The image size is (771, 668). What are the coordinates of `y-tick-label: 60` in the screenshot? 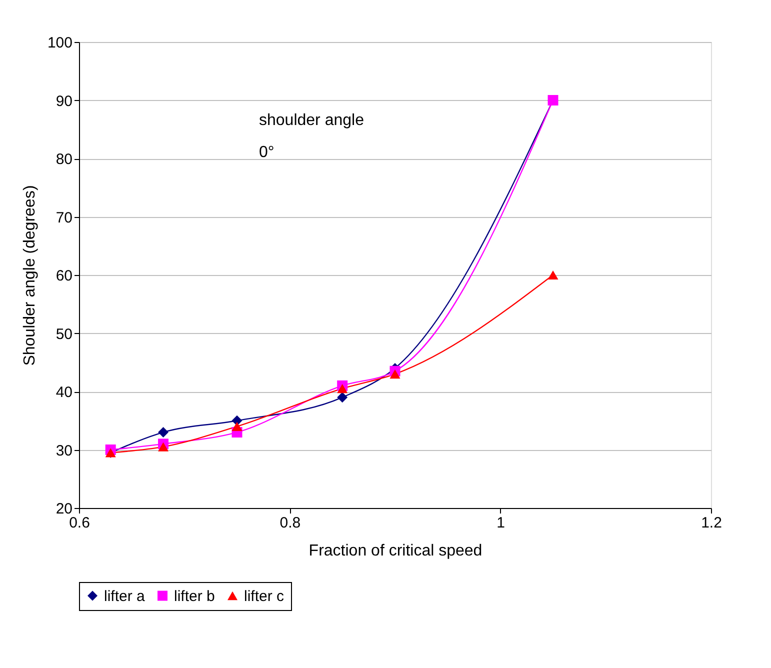 It's located at (64, 276).